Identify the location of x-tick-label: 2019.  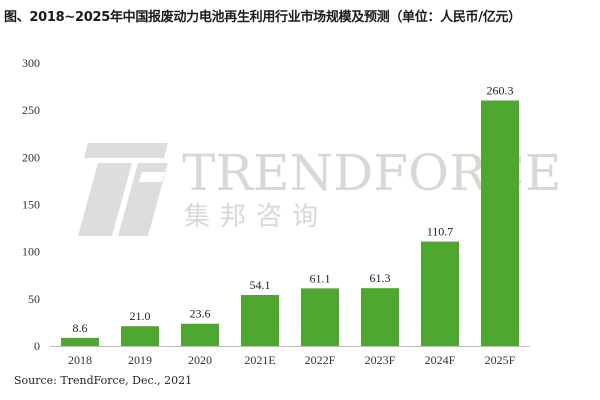
(140, 360).